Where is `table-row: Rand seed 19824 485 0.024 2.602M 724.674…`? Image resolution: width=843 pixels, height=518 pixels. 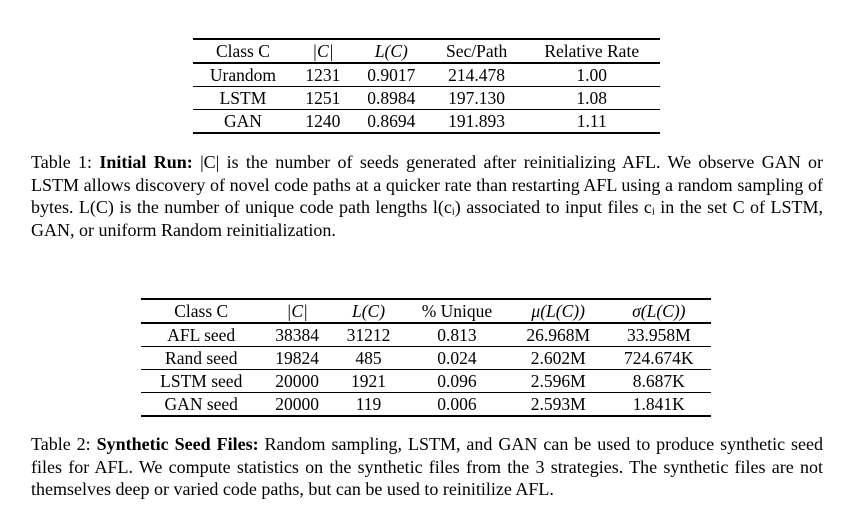 table-row: Rand seed 19824 485 0.024 2.602M 724.674… is located at coordinates (426, 358).